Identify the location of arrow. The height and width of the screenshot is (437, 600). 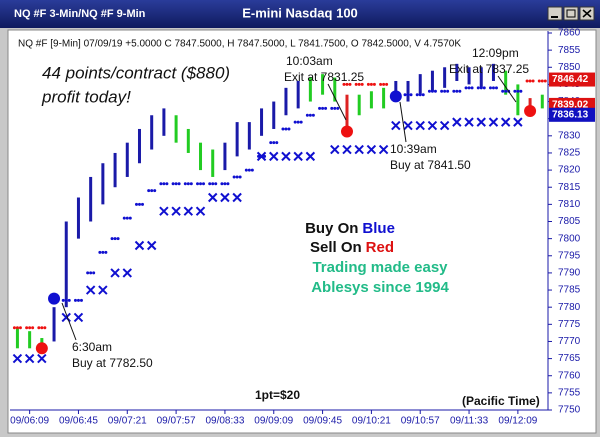
(507, 89).